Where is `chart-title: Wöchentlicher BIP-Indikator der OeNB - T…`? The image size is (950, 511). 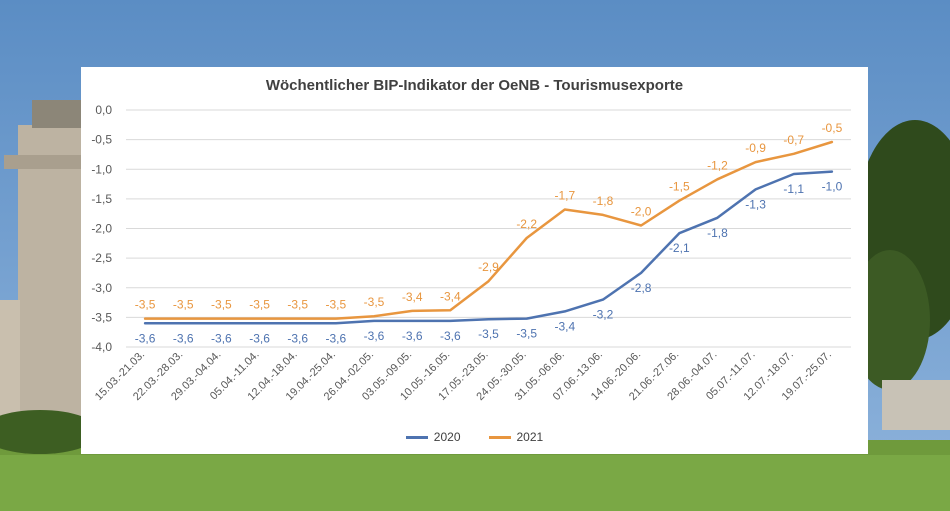
chart-title: Wöchentlicher BIP-Indikator der OeNB - T… is located at coordinates (474, 85).